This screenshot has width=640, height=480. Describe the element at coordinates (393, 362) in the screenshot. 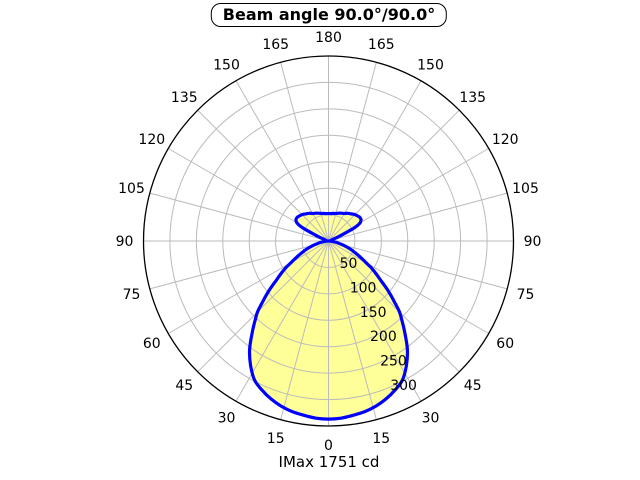

I see `radius-tick-label: 250` at that location.